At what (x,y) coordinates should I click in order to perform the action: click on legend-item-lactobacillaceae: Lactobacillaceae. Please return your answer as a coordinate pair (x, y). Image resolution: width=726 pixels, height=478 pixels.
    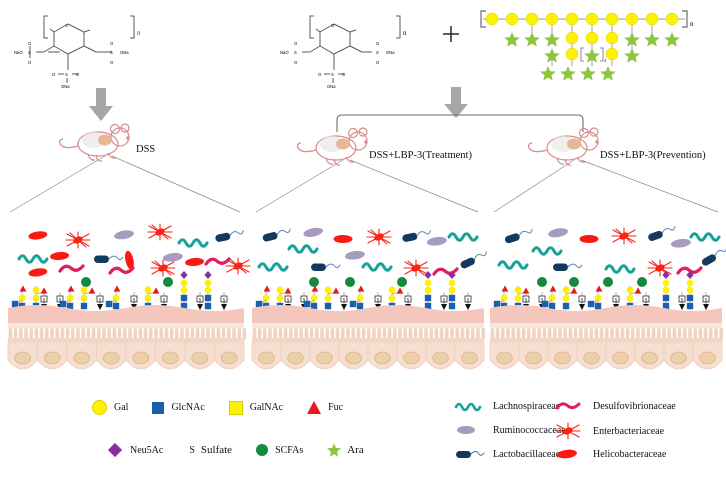
    Looking at the image, I should click on (507, 454).